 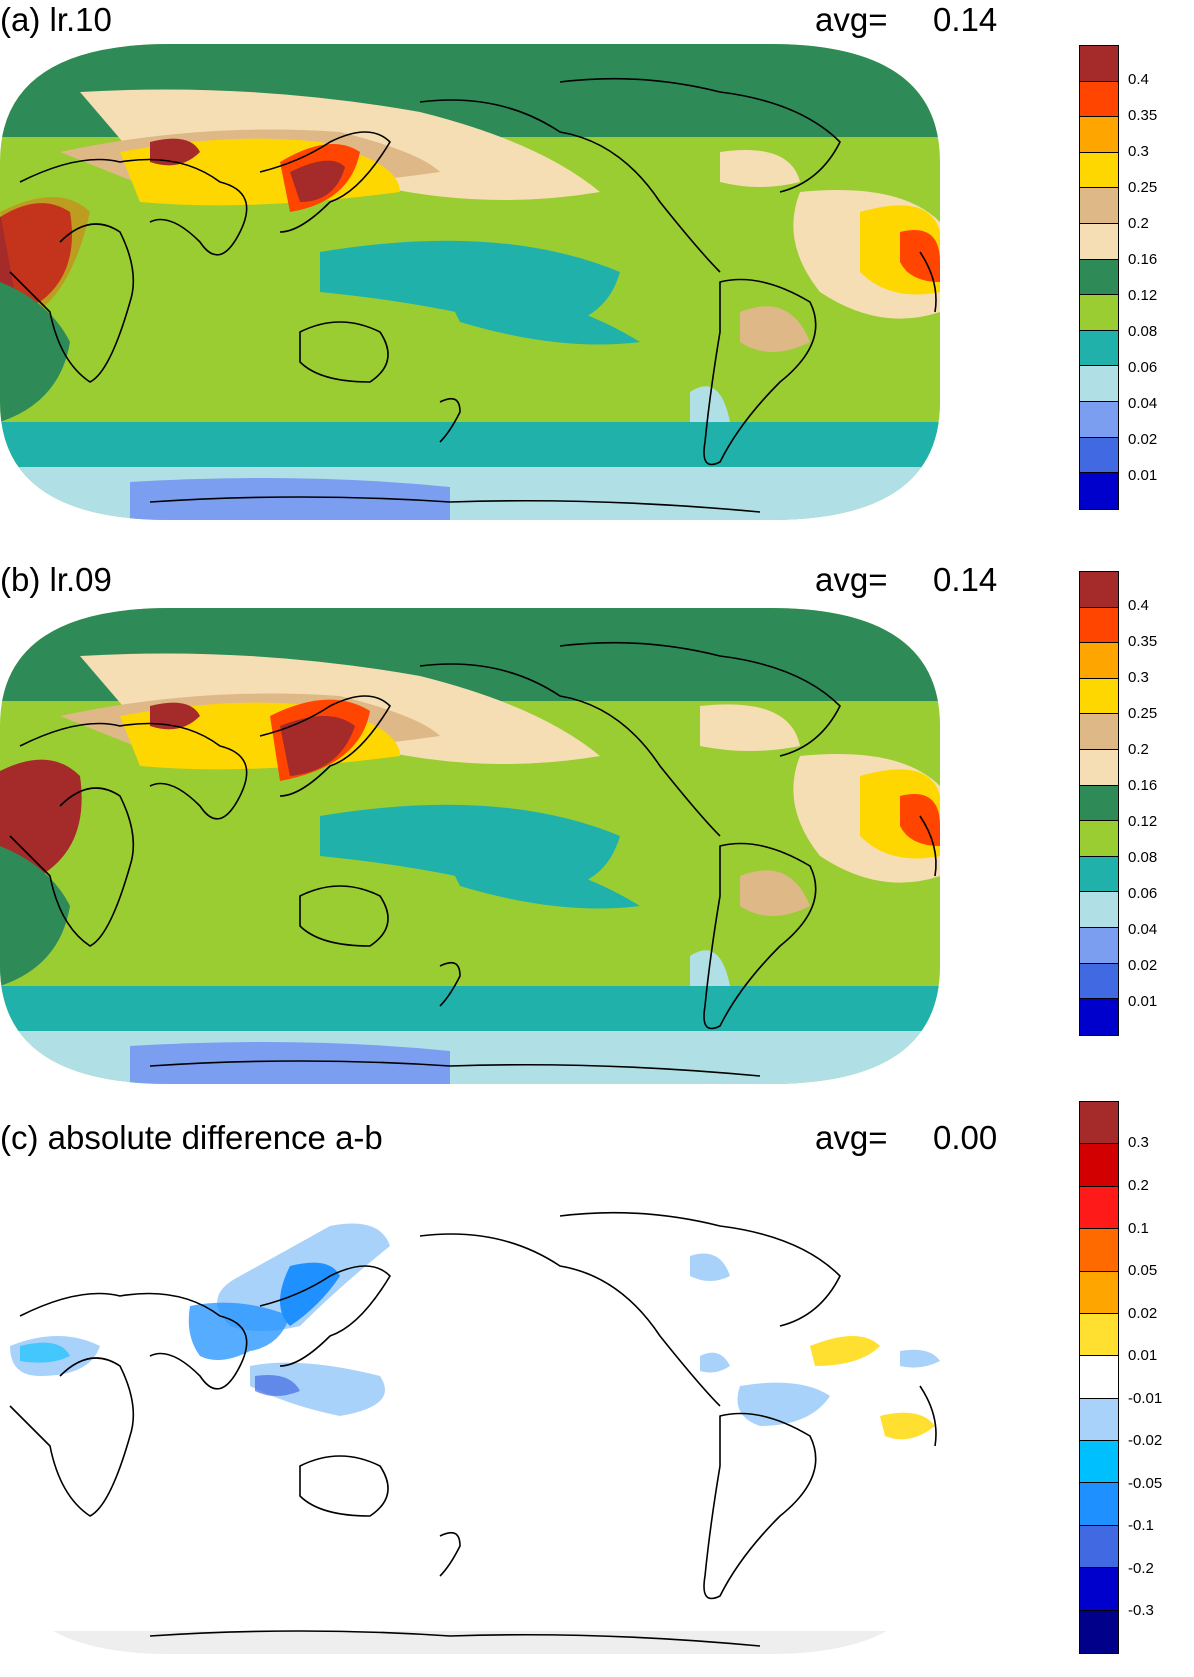 I want to click on panel-title: (c) absolute difference a-b, so click(x=191, y=1137).